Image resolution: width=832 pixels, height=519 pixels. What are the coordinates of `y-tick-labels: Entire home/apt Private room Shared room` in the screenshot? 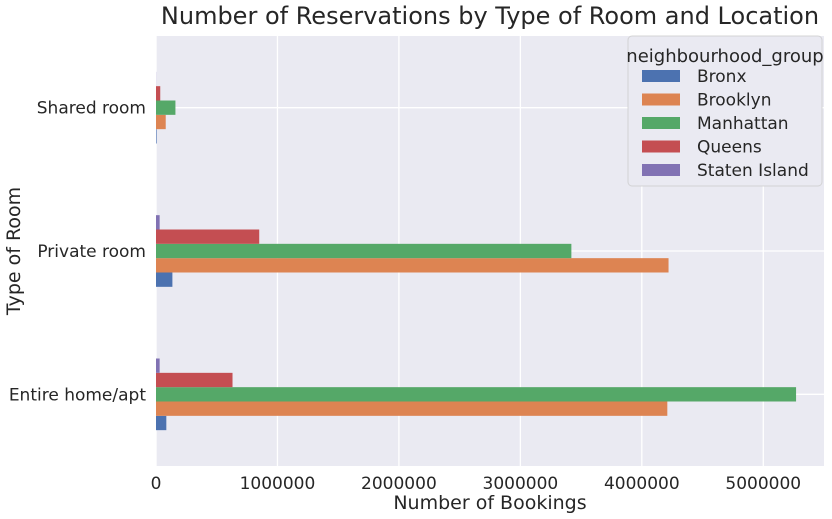 It's located at (78, 252).